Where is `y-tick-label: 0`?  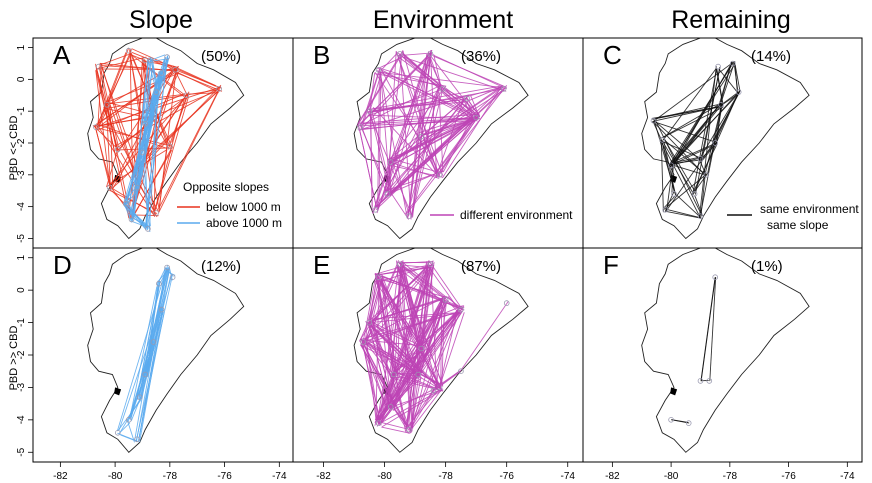 y-tick-label: 0 is located at coordinates (21, 290).